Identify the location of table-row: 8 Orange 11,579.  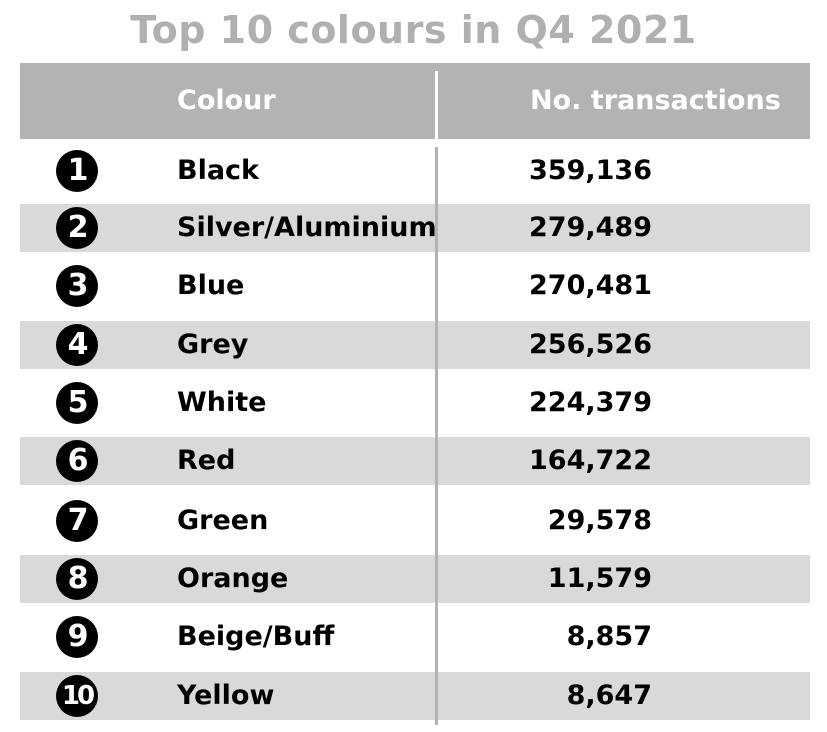
(415, 579).